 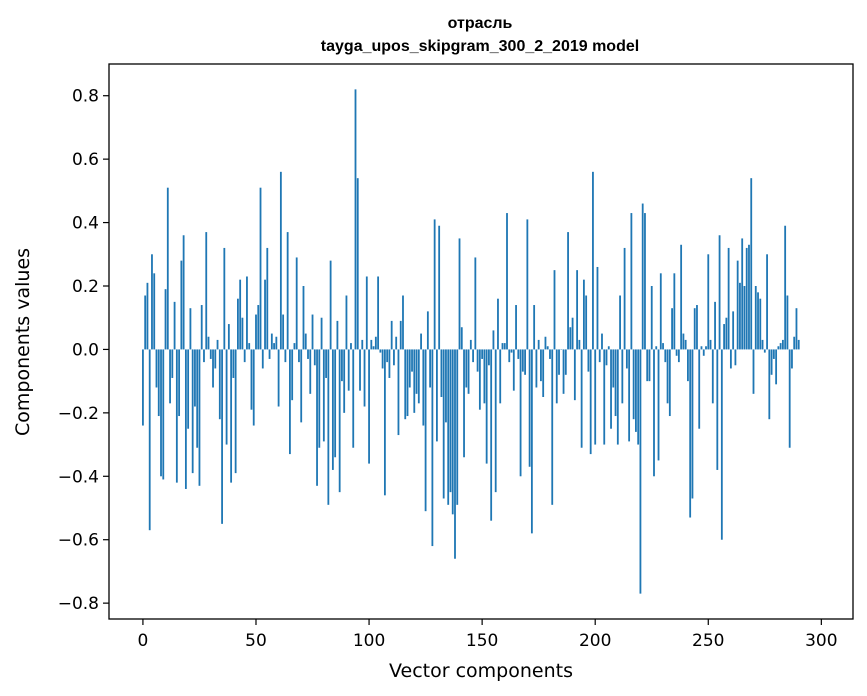 What do you see at coordinates (78, 414) in the screenshot?
I see `y-tick-label: −0.2` at bounding box center [78, 414].